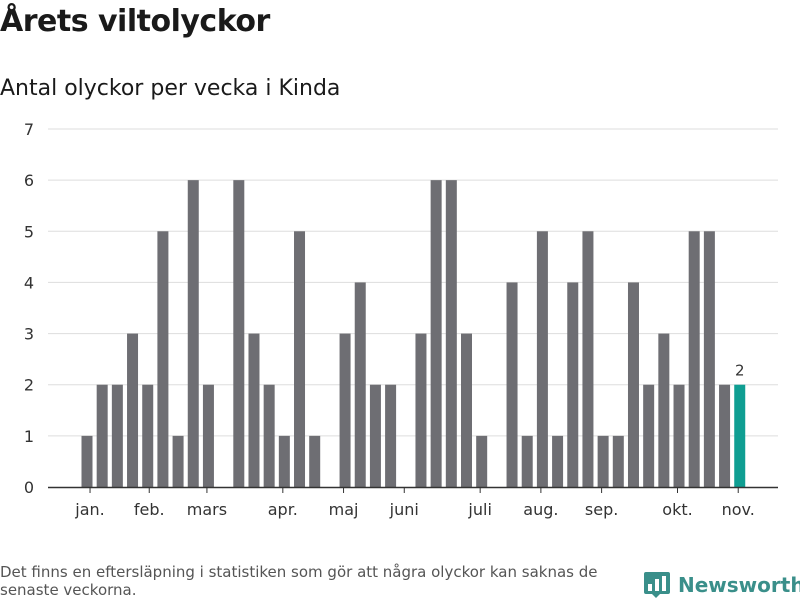 This screenshot has width=800, height=600. I want to click on y-tick-label: 2, so click(29, 385).